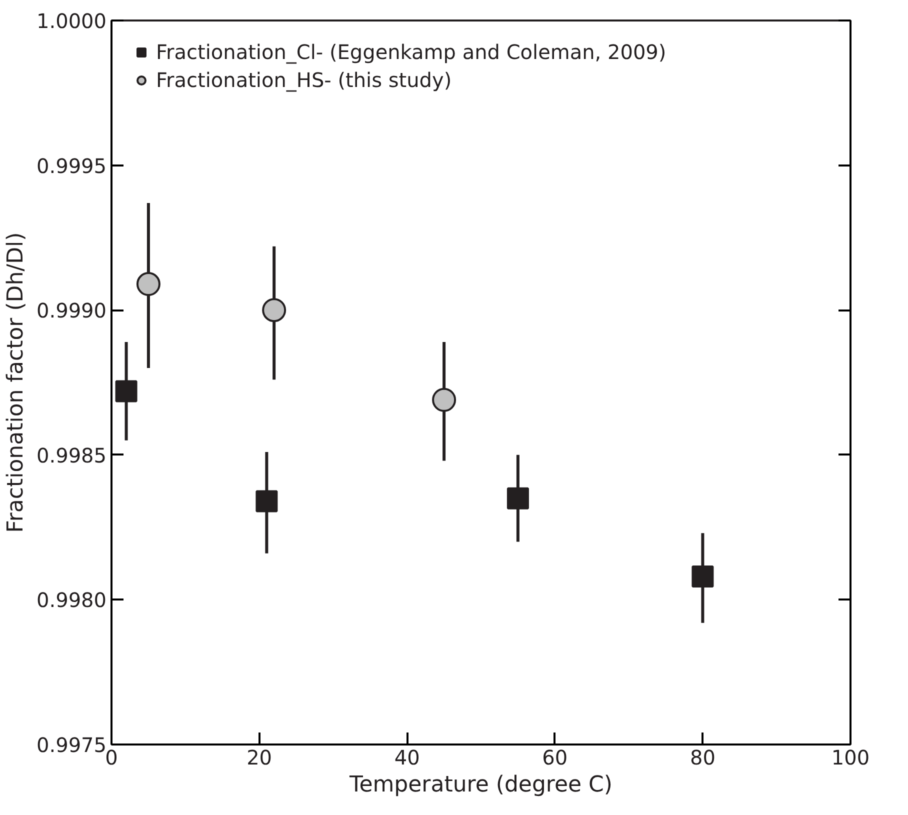 The image size is (908, 815). What do you see at coordinates (407, 758) in the screenshot?
I see `x-tick-label: 40` at bounding box center [407, 758].